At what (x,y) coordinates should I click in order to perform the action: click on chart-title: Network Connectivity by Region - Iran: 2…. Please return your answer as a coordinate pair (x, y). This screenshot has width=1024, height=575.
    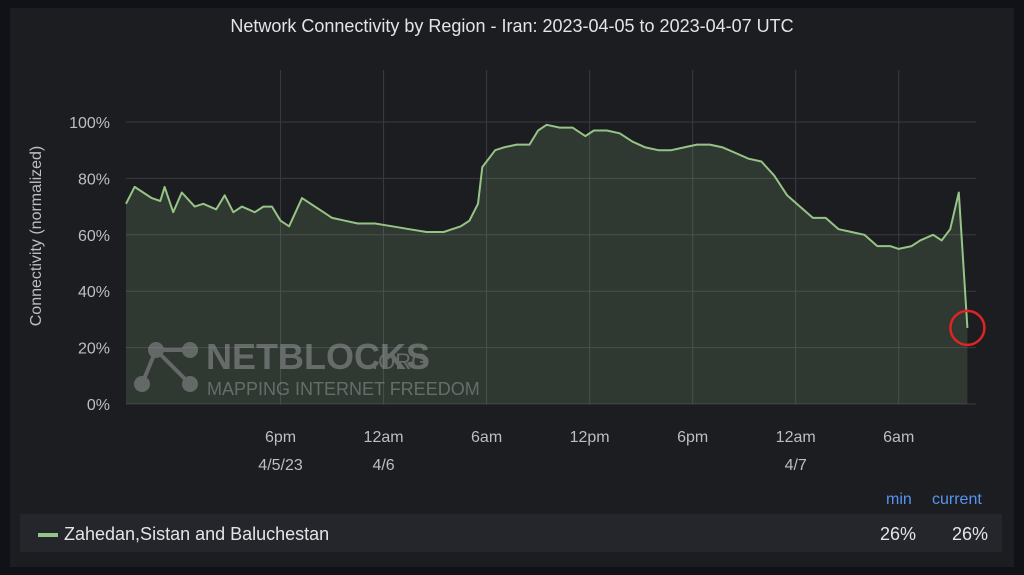
    Looking at the image, I should click on (512, 26).